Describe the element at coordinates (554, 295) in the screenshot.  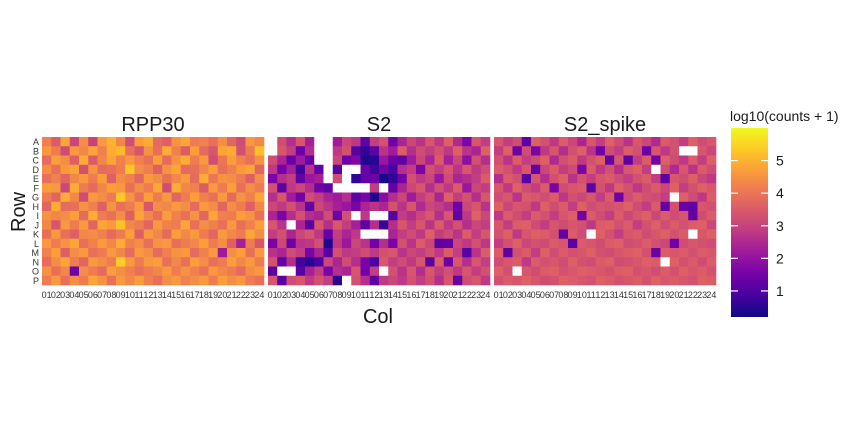
I see `x-tick-label: 07` at that location.